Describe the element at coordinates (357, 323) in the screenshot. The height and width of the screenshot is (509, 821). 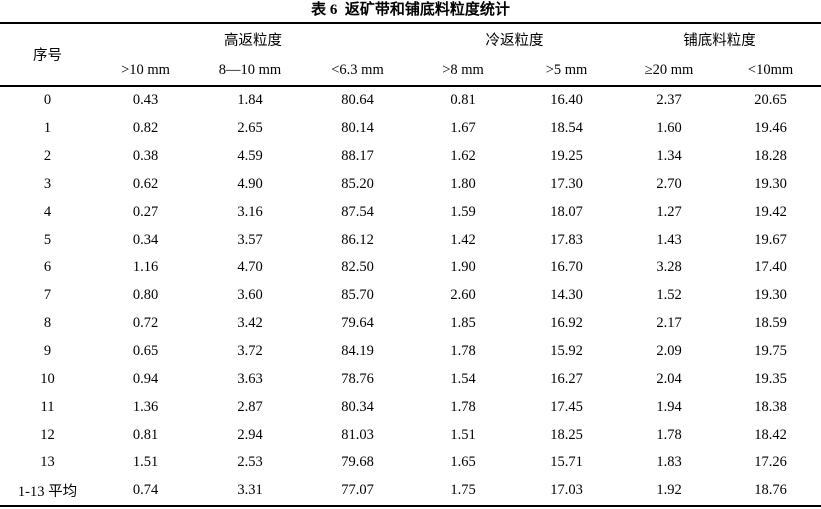
I see `value-cell: 79.64` at that location.